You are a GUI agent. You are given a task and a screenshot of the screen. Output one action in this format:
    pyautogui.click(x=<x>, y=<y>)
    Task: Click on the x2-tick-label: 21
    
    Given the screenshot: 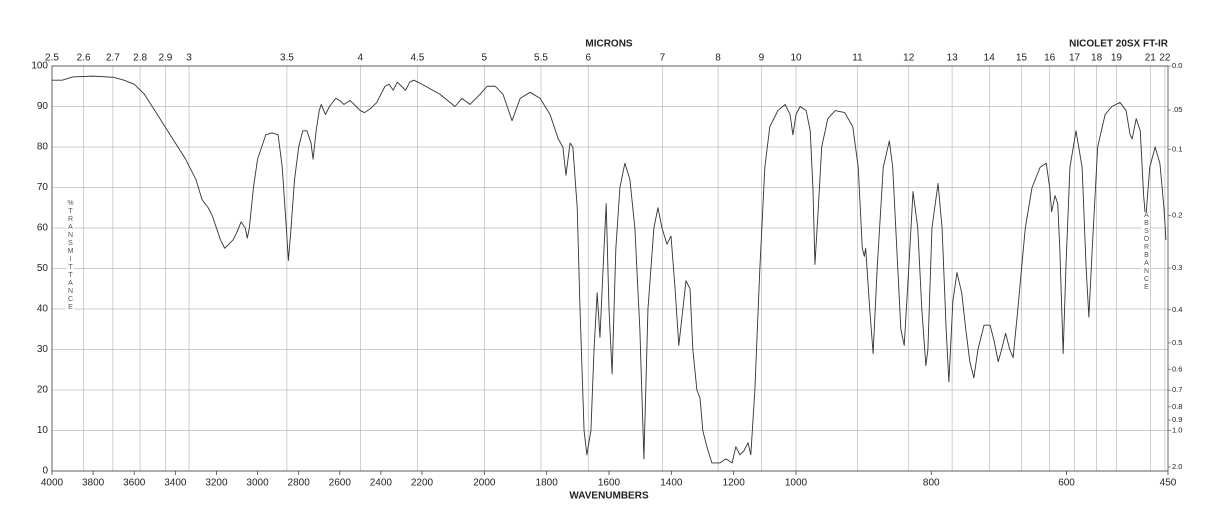 What is the action you would take?
    pyautogui.click(x=1151, y=58)
    